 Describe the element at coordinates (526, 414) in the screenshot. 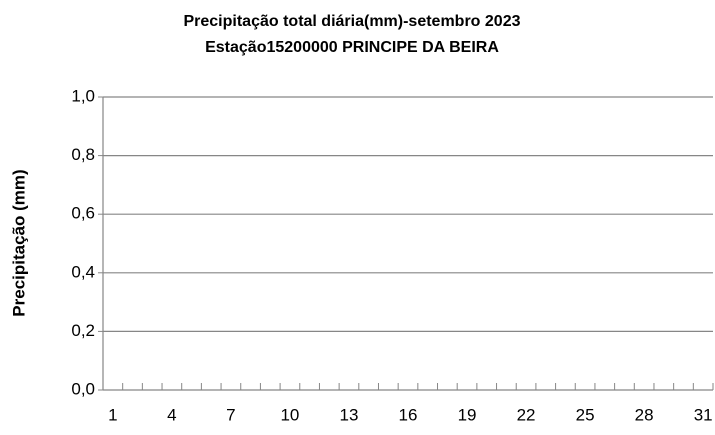

I see `x-tick-label: 22` at that location.